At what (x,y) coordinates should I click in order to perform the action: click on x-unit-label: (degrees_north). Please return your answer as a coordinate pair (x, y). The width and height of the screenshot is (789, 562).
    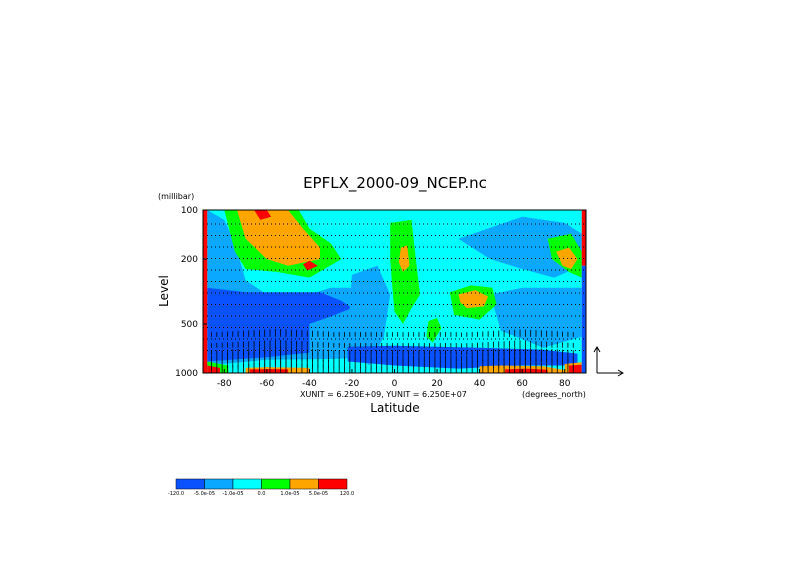
    Looking at the image, I should click on (554, 394).